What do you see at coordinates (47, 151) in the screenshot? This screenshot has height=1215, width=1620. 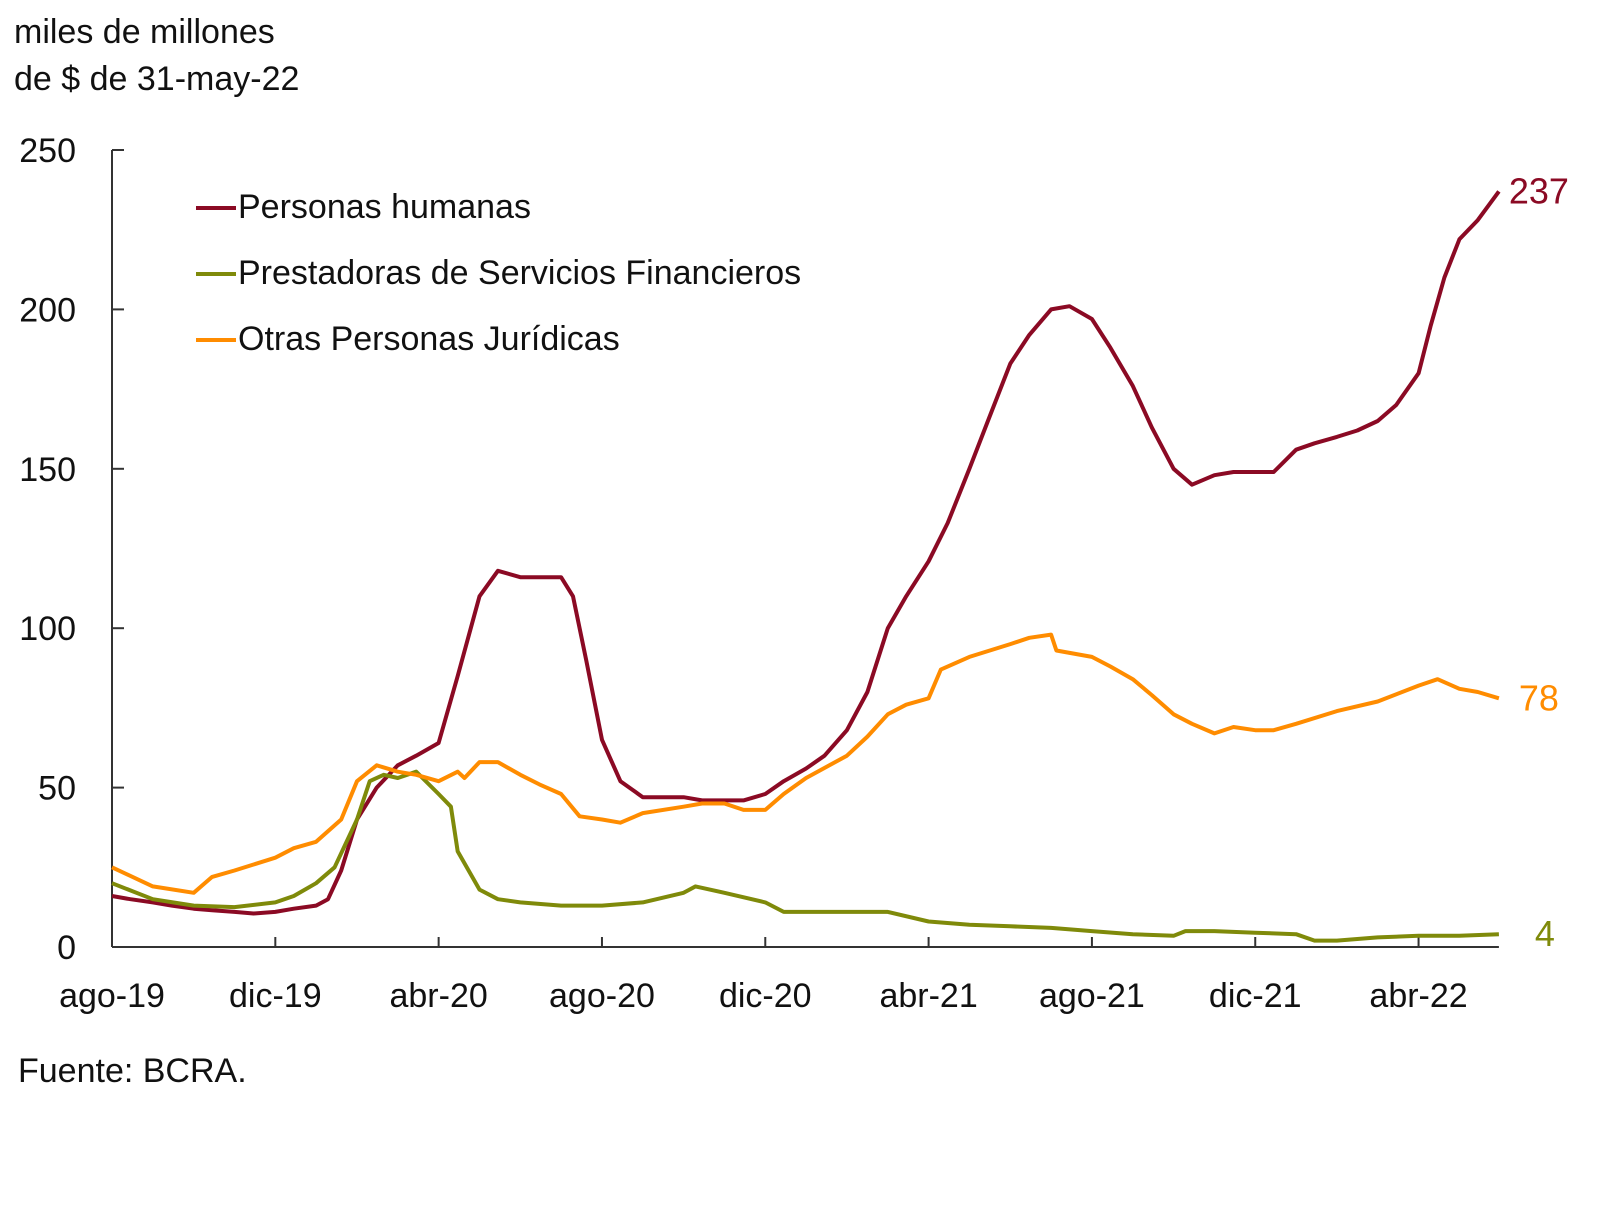 I see `y-tick-label: 250` at bounding box center [47, 151].